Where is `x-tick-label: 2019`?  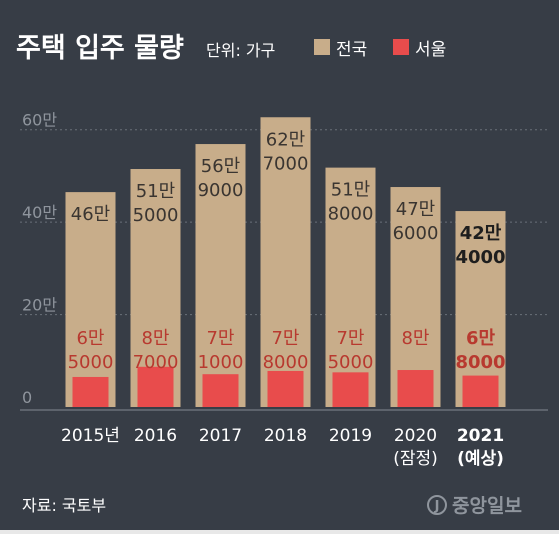
x-tick-label: 2019 is located at coordinates (350, 436).